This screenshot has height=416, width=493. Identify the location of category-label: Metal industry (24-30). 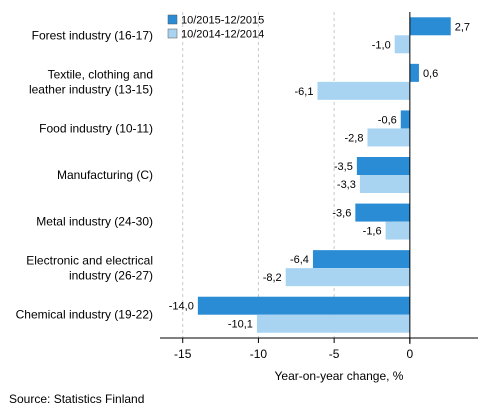
(94, 222).